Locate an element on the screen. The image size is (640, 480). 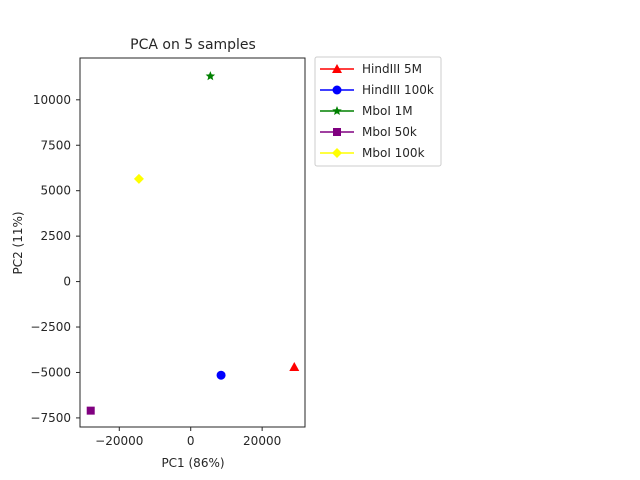
x-tick-label: 0 is located at coordinates (191, 441).